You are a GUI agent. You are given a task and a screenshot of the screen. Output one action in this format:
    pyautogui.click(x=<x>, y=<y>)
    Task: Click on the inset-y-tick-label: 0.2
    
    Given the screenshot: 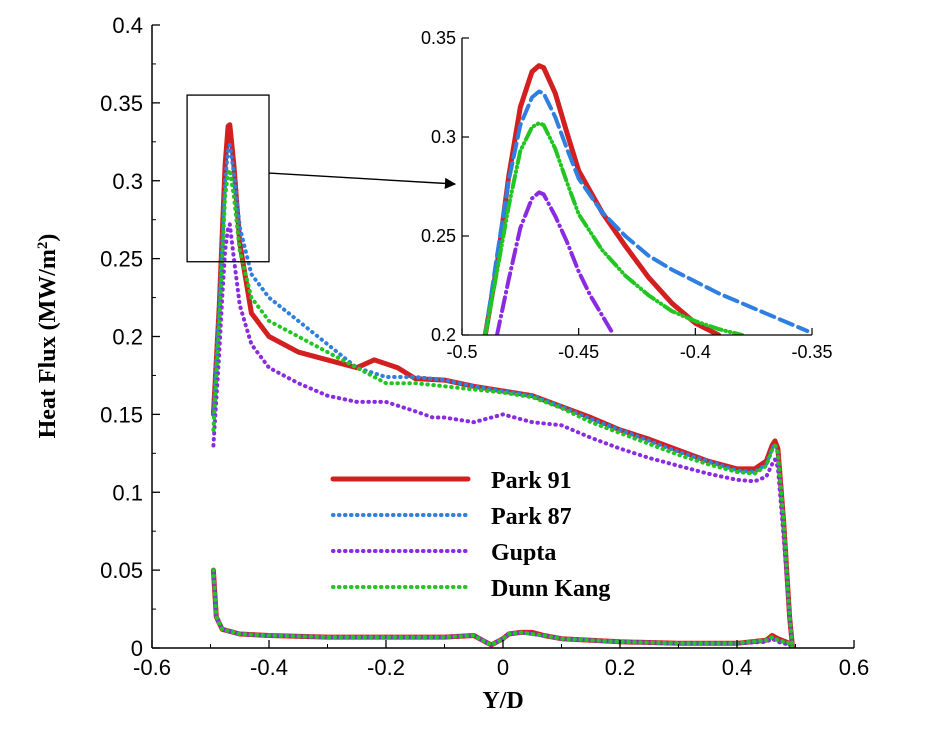 What is the action you would take?
    pyautogui.click(x=443, y=335)
    